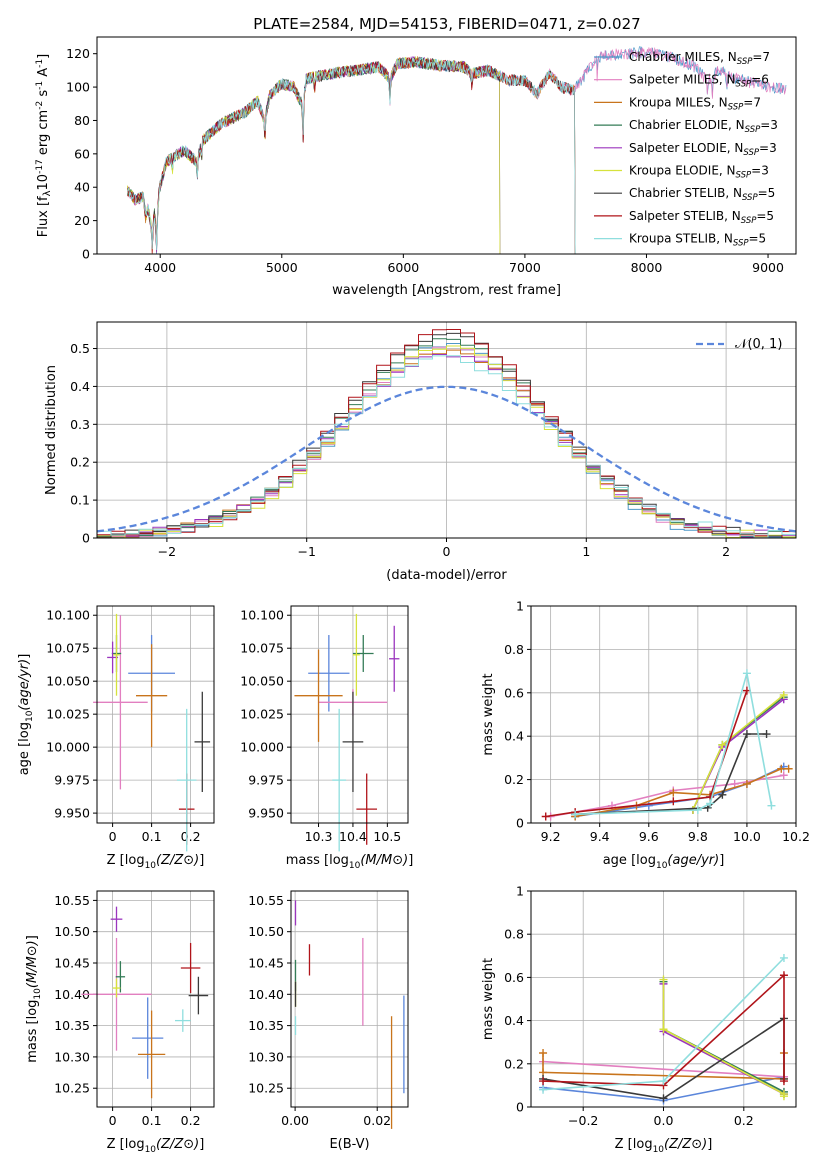  I want to click on y-tick-label: 10.40, so click(266, 994).